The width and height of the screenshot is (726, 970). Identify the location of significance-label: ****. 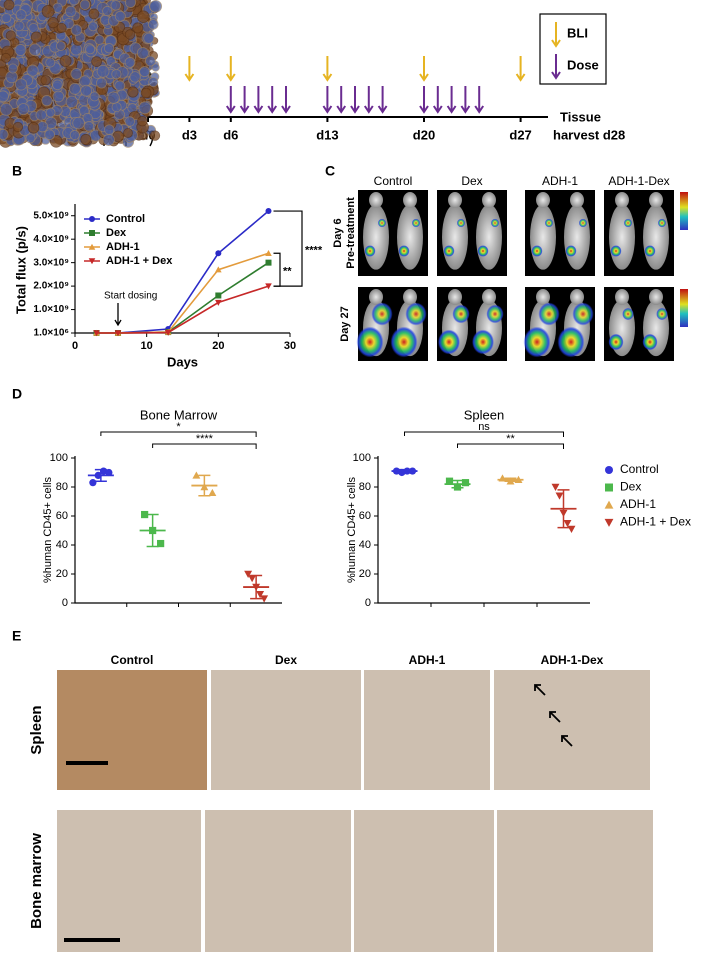
(205, 439).